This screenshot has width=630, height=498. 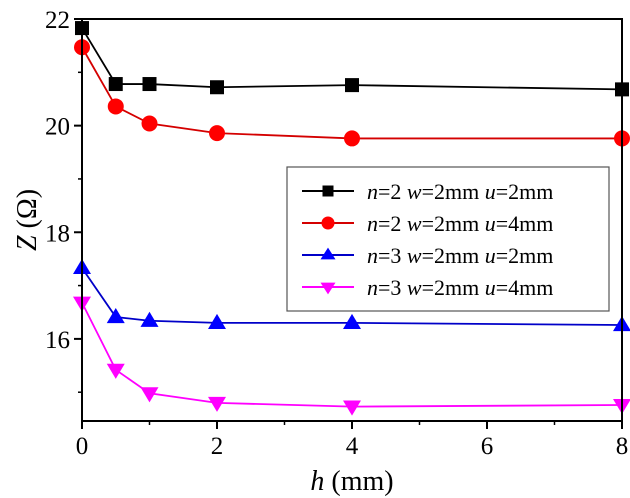 I want to click on legend-item: n=3 w=2mm u=4mm, so click(x=427, y=287).